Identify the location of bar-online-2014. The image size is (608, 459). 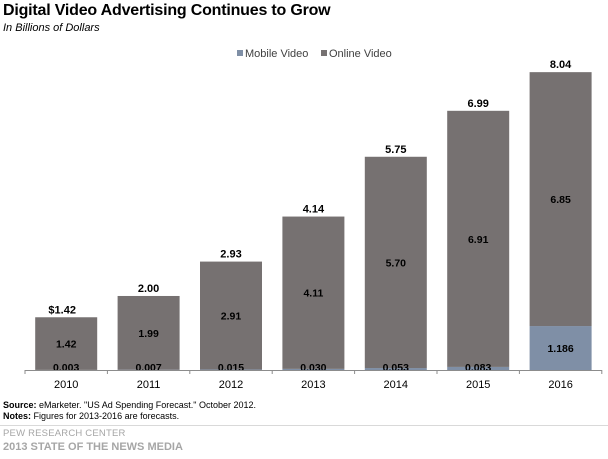
(395, 262).